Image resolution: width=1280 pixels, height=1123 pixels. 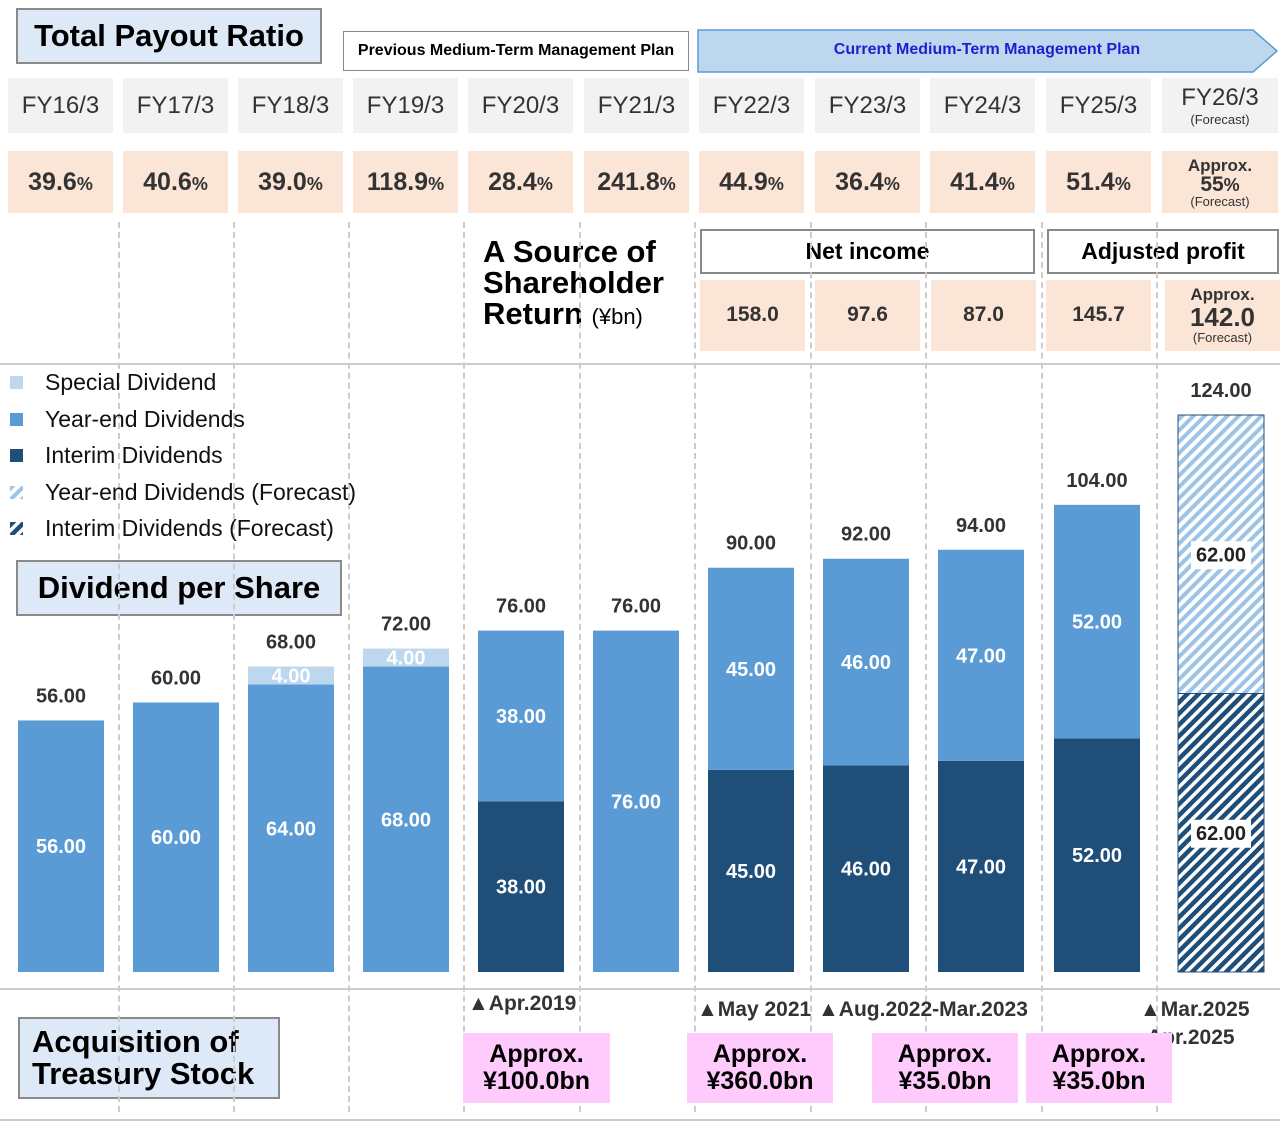 I want to click on payout-ratio-cell: 51.4%, so click(x=1098, y=182).